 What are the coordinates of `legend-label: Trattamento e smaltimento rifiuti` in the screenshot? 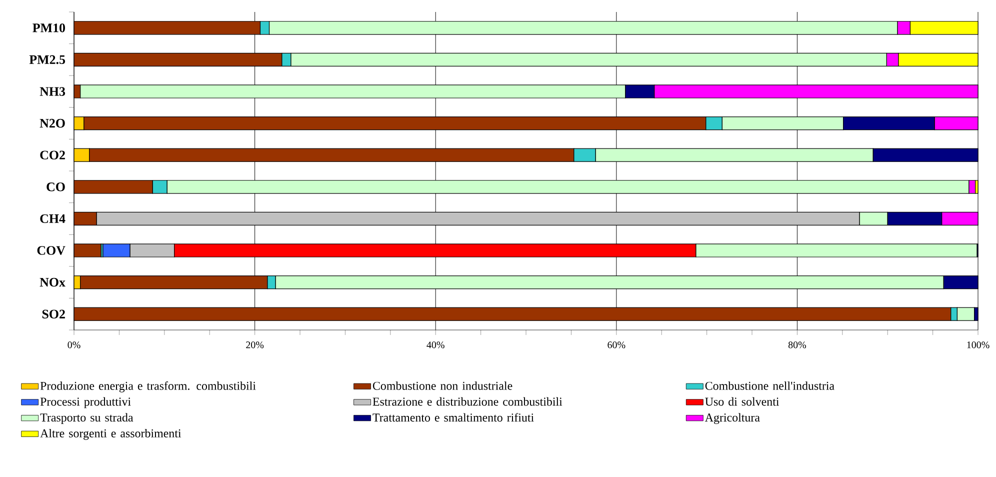 It's located at (453, 417).